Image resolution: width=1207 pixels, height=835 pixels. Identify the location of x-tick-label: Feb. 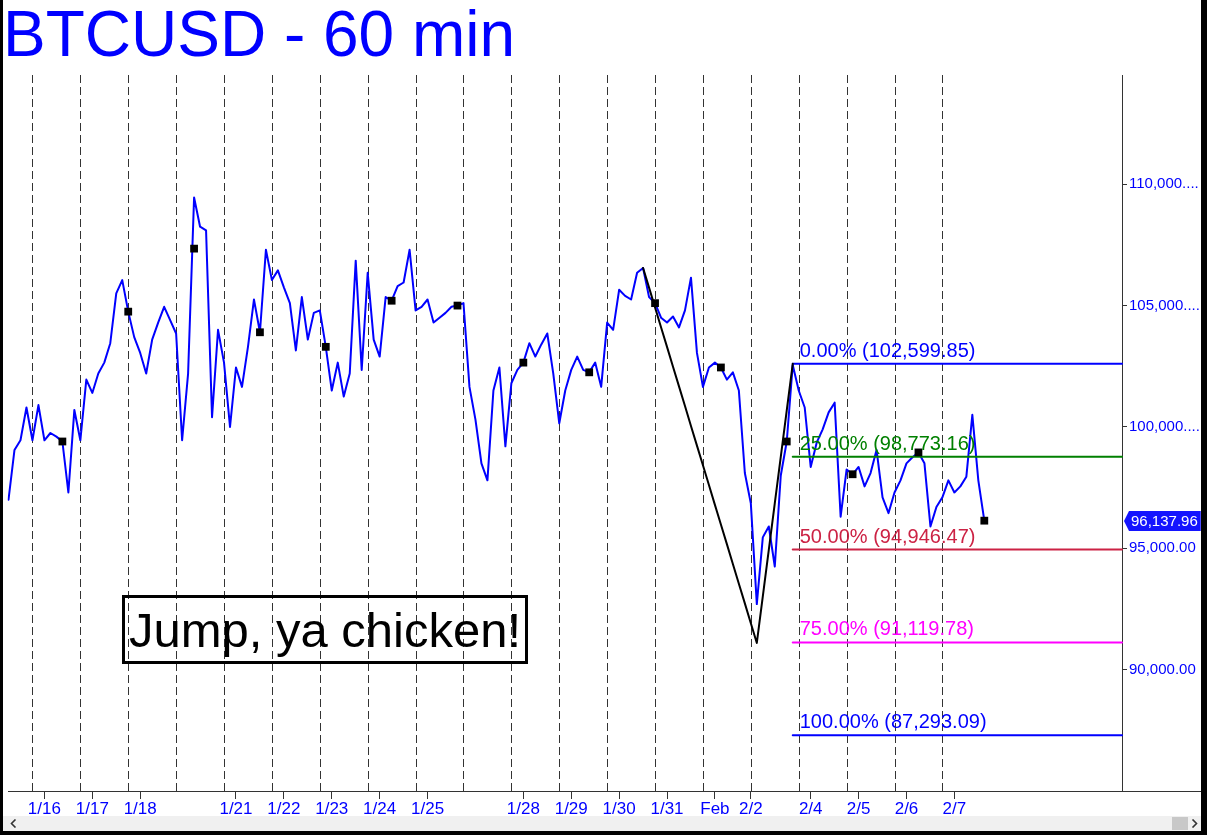
(715, 808).